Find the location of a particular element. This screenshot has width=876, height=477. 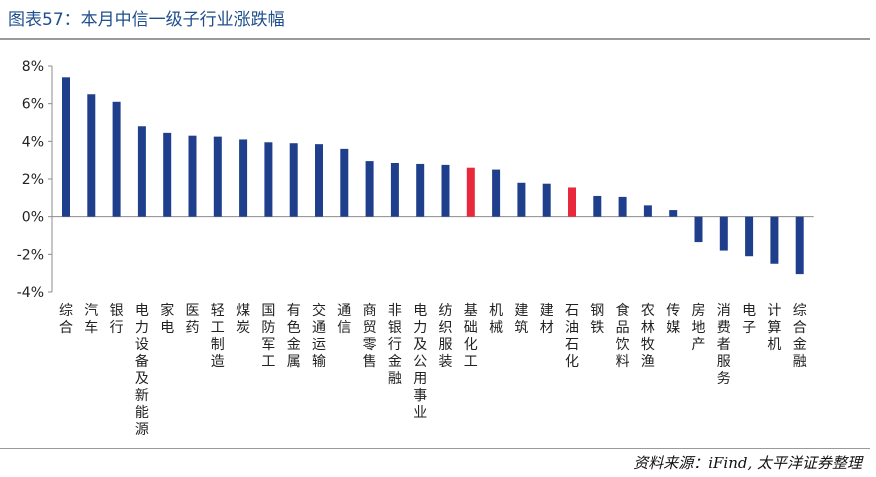

x-category-label: 家电 is located at coordinates (167, 319).